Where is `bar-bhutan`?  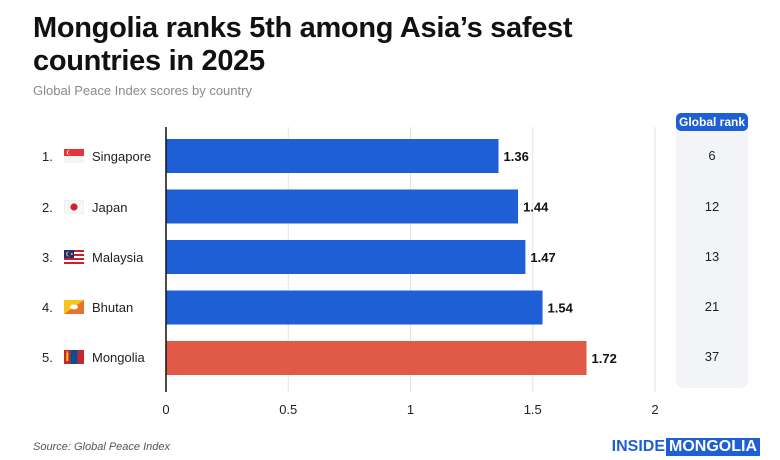 bar-bhutan is located at coordinates (354, 307).